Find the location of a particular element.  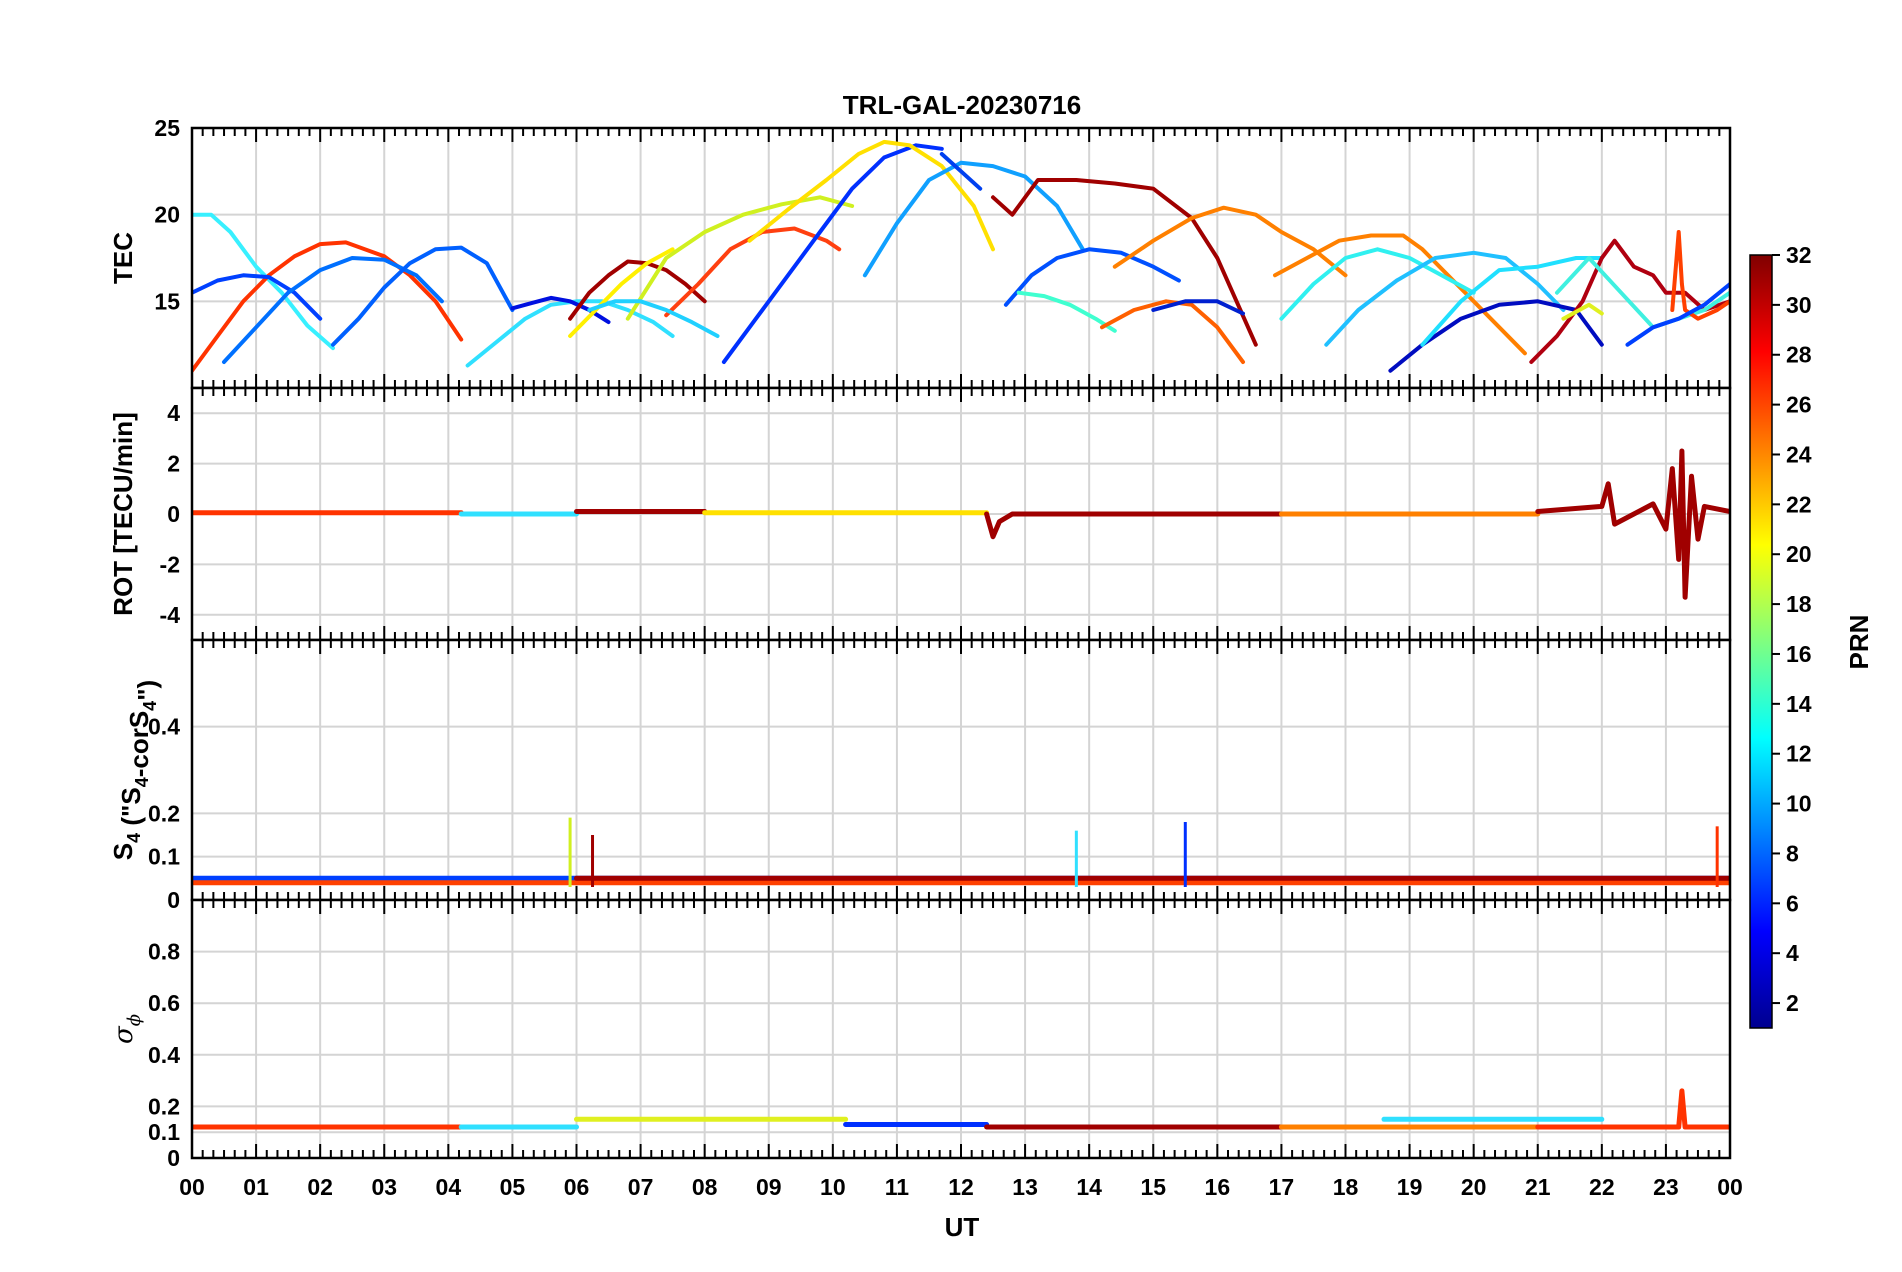

x-tick-label: 21 is located at coordinates (1538, 1187).